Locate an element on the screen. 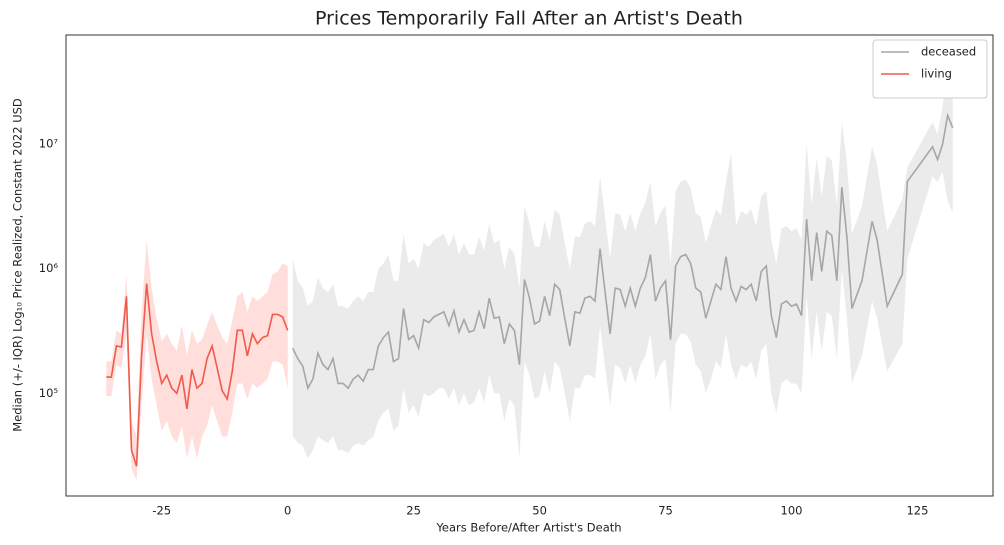 This screenshot has height=545, width=1004. y-tick-label: 10⁵ is located at coordinates (49, 393).